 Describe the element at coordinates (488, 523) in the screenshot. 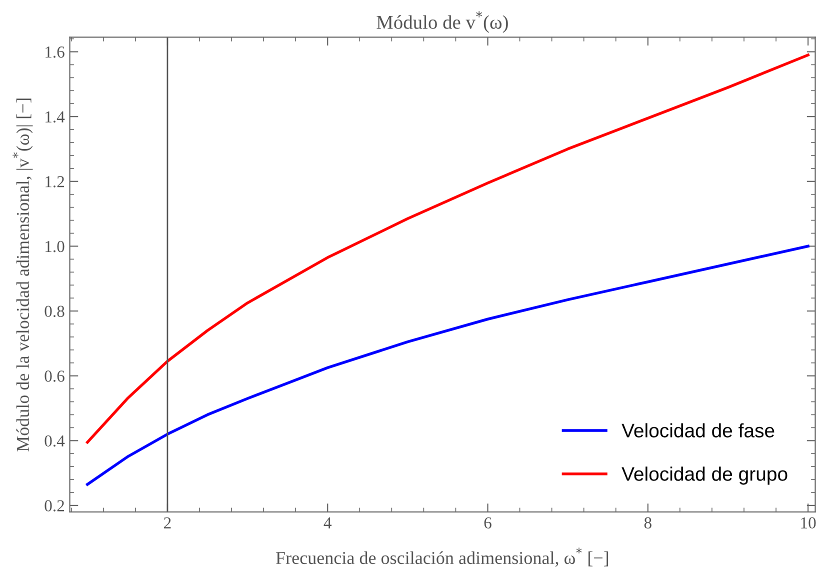

I see `x-tick-label: 6` at that location.